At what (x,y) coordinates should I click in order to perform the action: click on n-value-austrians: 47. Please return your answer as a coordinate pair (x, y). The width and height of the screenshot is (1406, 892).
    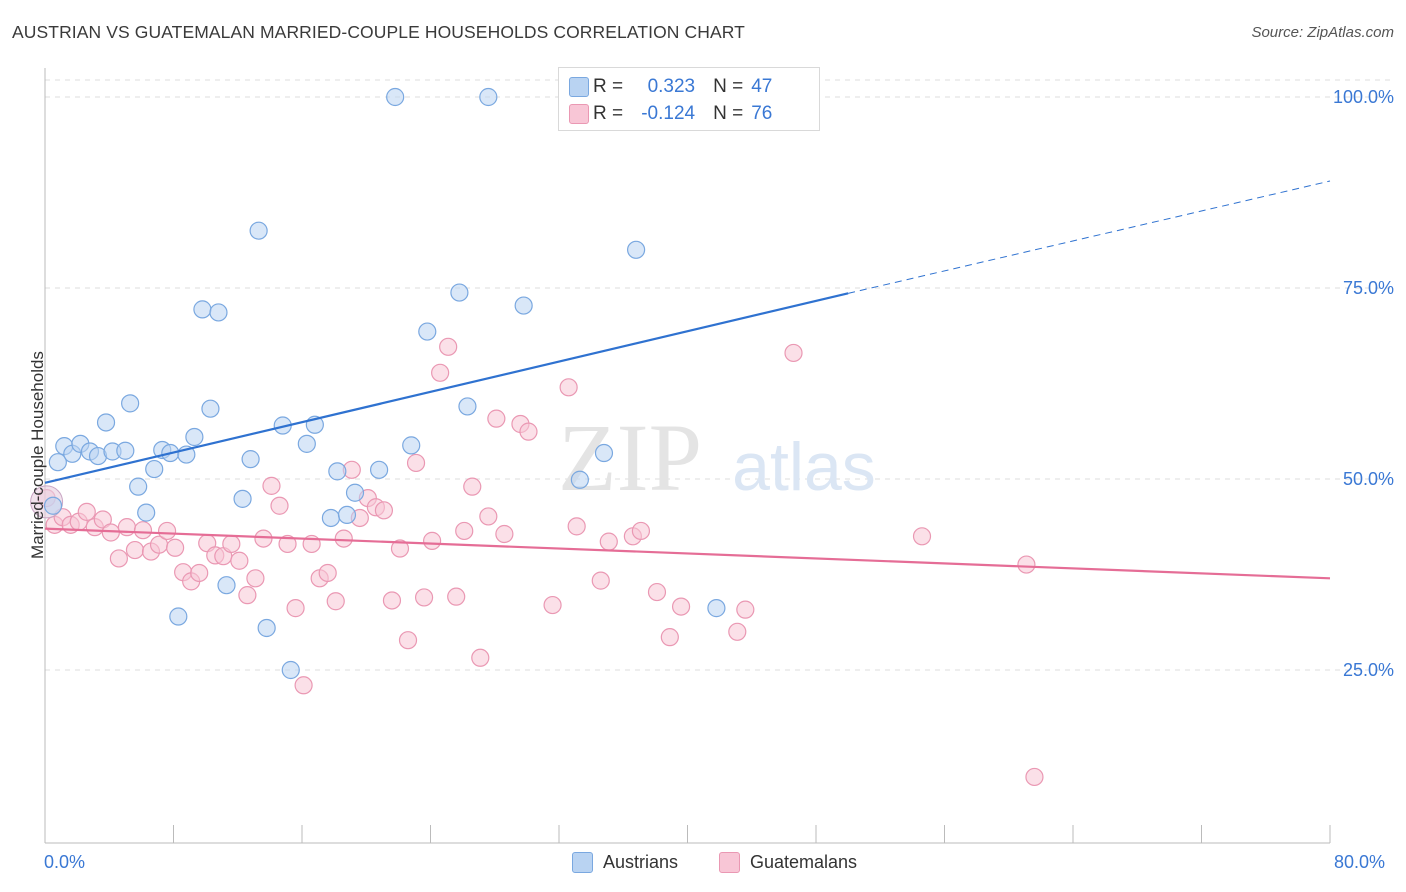
    Looking at the image, I should click on (762, 86).